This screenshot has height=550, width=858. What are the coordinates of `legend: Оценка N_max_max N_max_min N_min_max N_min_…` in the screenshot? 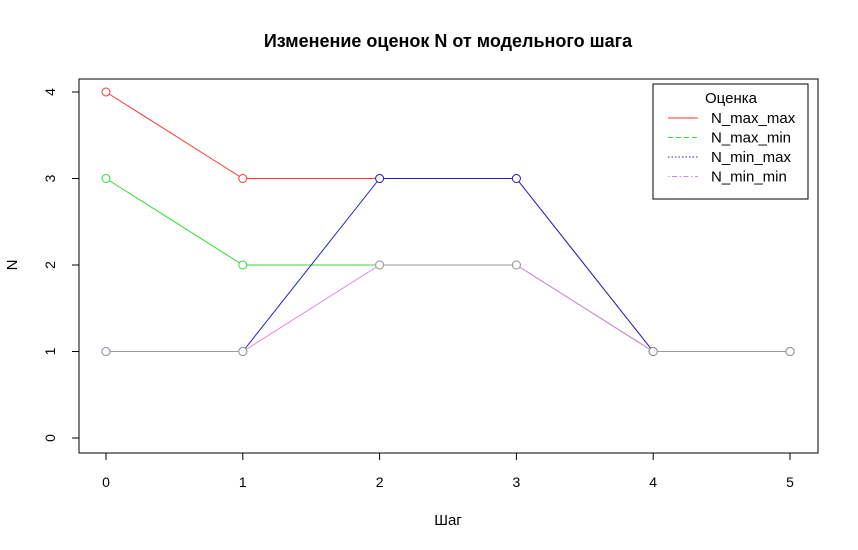 It's located at (730, 141).